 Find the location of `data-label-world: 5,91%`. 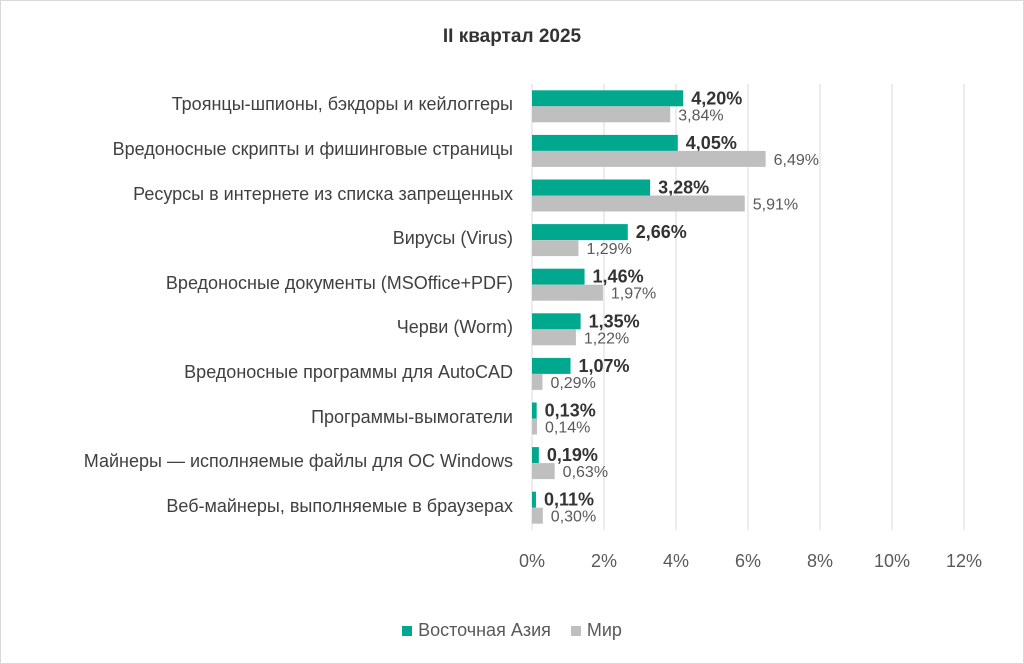

data-label-world: 5,91% is located at coordinates (775, 205).